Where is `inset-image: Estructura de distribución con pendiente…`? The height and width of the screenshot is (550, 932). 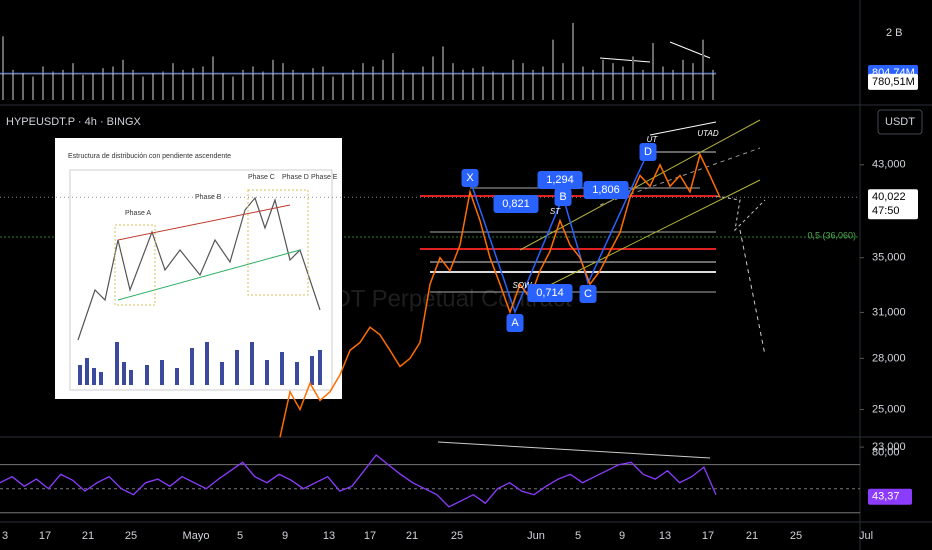
inset-image: Estructura de distribución con pendiente… is located at coordinates (198, 268).